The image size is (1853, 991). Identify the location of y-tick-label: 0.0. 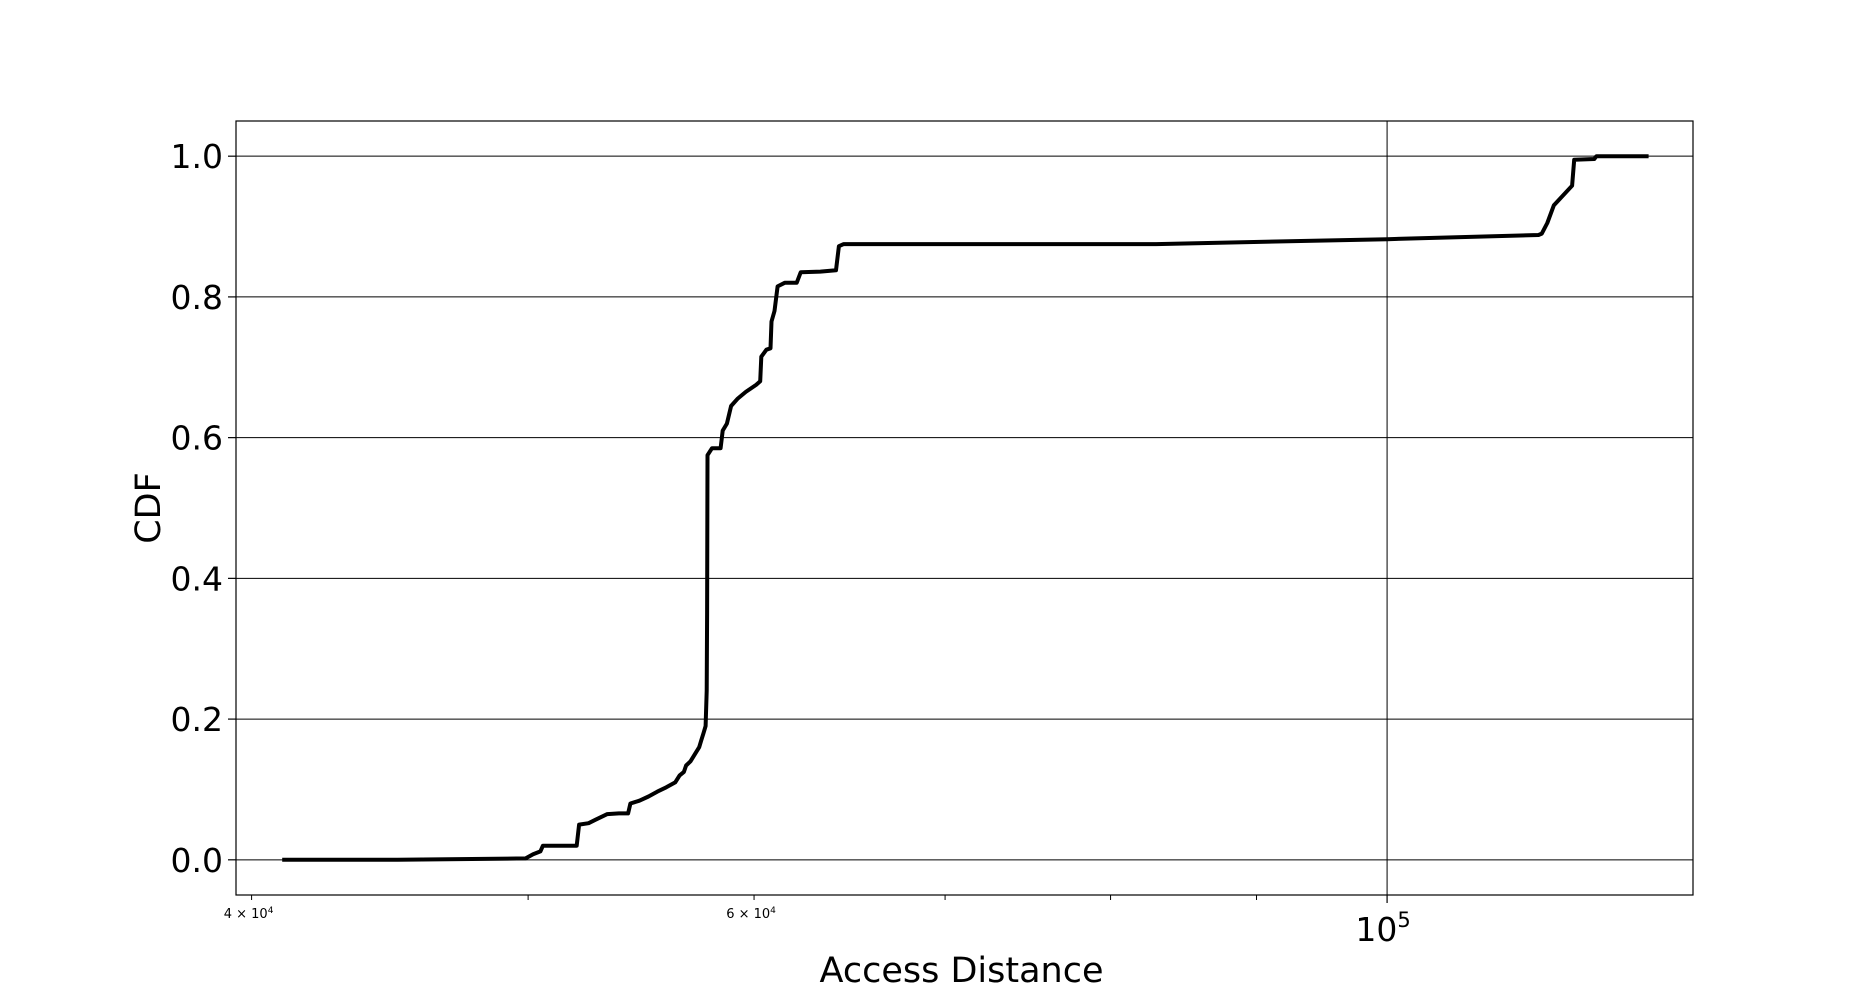
(197, 860).